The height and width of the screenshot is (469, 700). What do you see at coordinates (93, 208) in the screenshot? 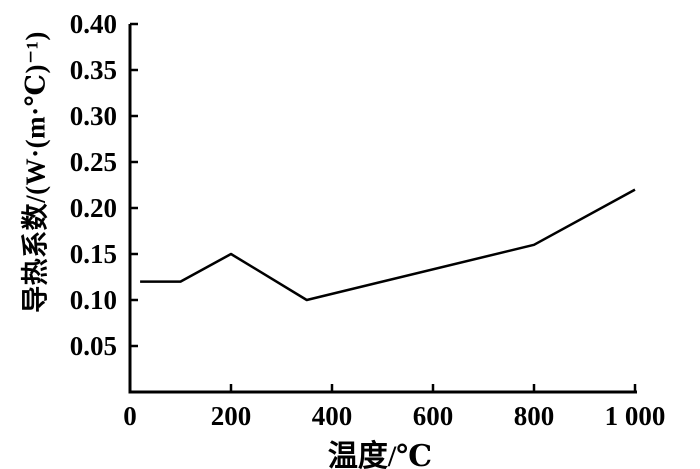
I see `y-tick-label: 0.20` at bounding box center [93, 208].